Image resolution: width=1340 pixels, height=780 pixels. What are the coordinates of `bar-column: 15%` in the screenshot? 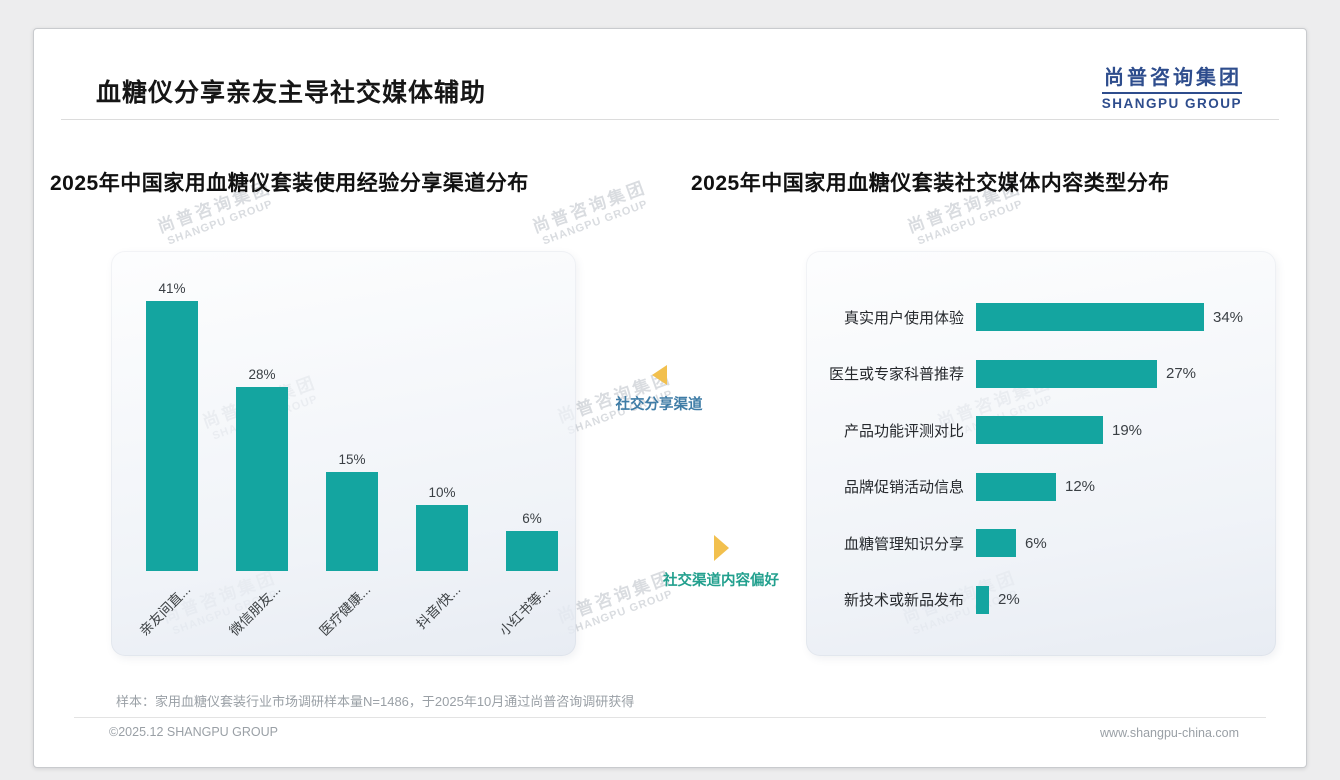 It's located at (352, 411).